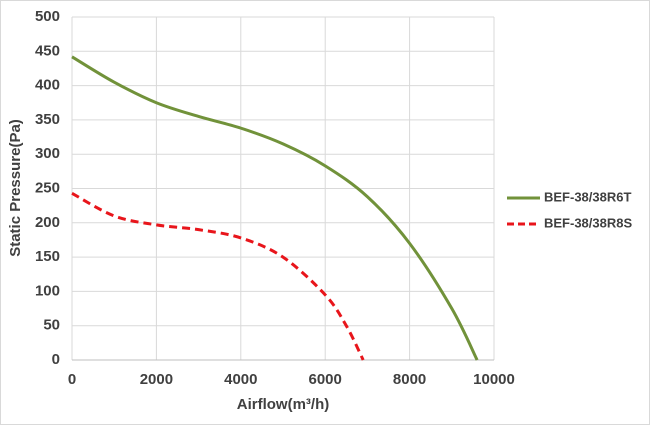 The width and height of the screenshot is (650, 425). What do you see at coordinates (47, 16) in the screenshot?
I see `y-tick-label: 500` at bounding box center [47, 16].